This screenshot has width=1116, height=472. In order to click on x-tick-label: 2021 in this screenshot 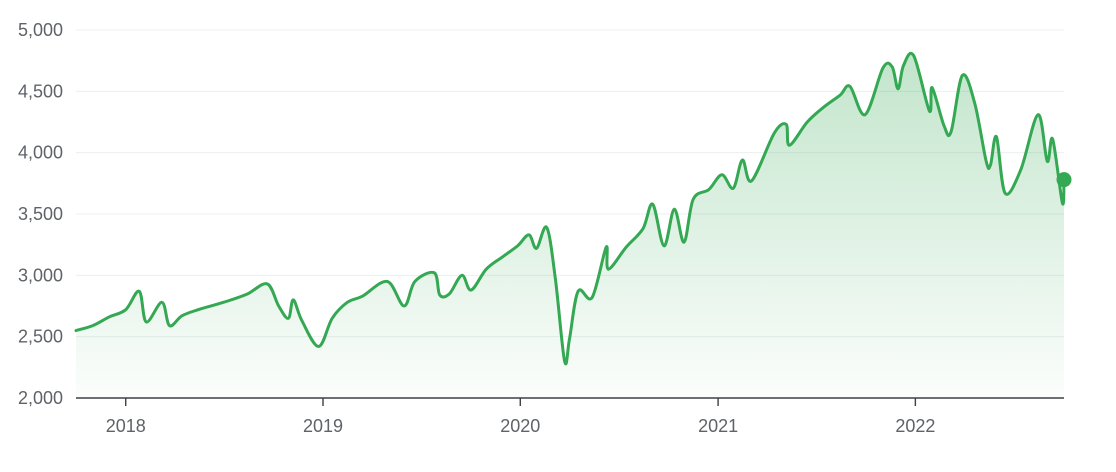, I will do `click(718, 426)`.